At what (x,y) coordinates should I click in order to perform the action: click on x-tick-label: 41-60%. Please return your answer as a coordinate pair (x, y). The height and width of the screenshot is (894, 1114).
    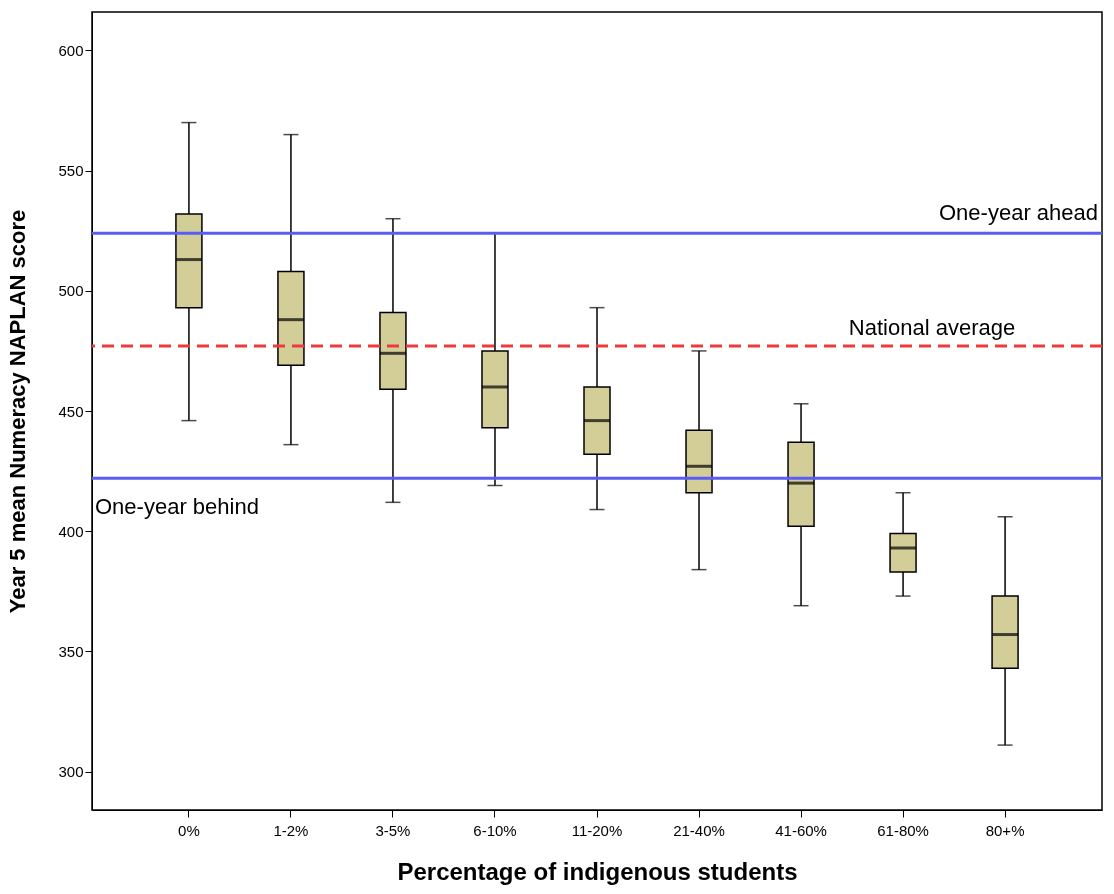
    Looking at the image, I should click on (801, 830).